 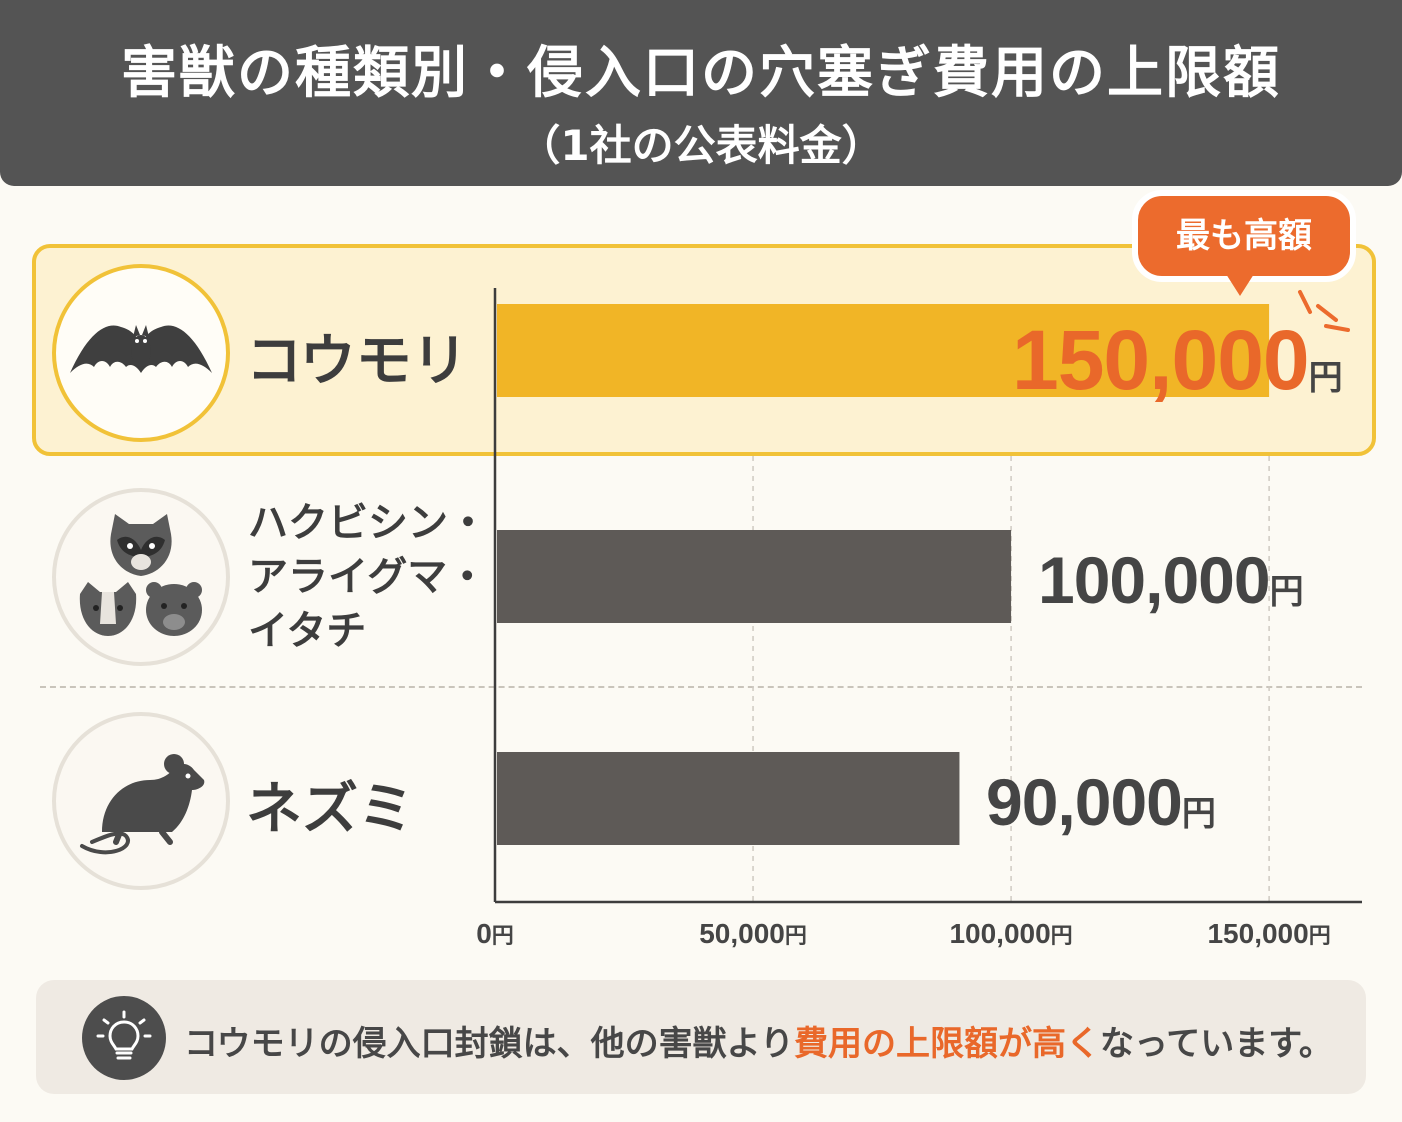 What do you see at coordinates (357, 361) in the screenshot?
I see `label-line: コウモリ` at bounding box center [357, 361].